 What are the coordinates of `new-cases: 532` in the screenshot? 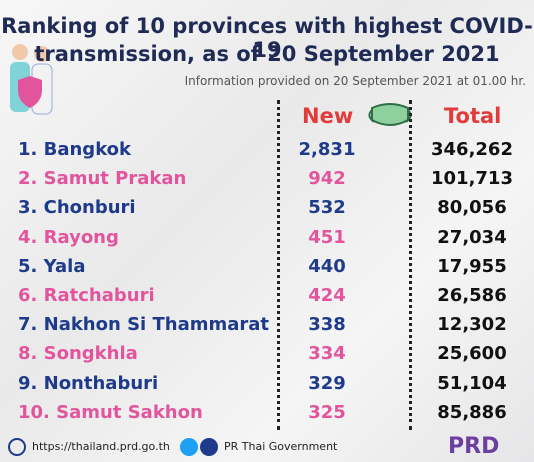 It's located at (327, 208).